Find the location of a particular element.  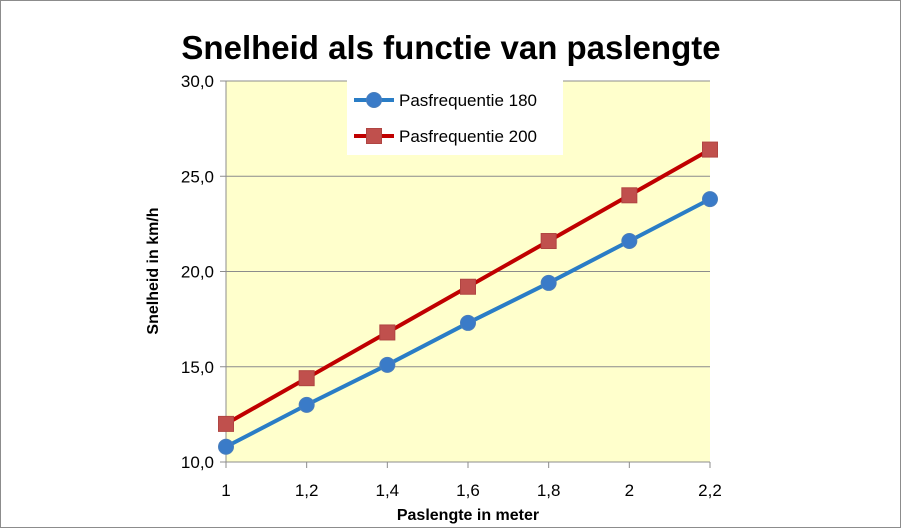

x-tick-labels: 1 1,2 1,4 1,6 1,8 2 2,2 is located at coordinates (471, 490).